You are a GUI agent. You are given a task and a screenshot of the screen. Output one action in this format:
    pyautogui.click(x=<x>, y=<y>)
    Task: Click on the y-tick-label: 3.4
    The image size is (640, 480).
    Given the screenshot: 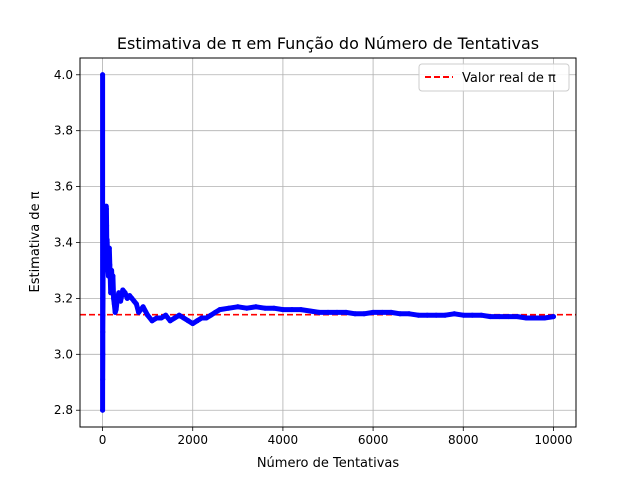 What is the action you would take?
    pyautogui.click(x=63, y=243)
    